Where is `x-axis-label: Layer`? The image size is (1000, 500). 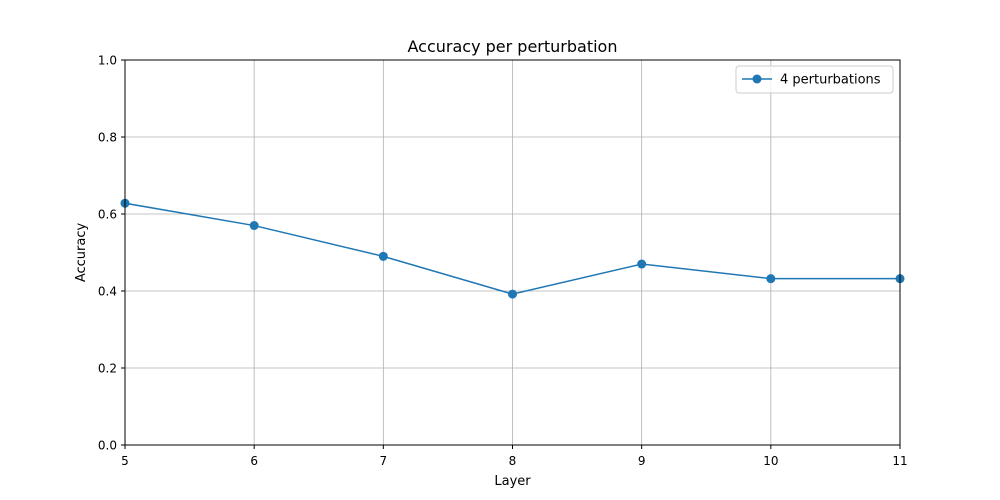
x-axis-label: Layer is located at coordinates (512, 481).